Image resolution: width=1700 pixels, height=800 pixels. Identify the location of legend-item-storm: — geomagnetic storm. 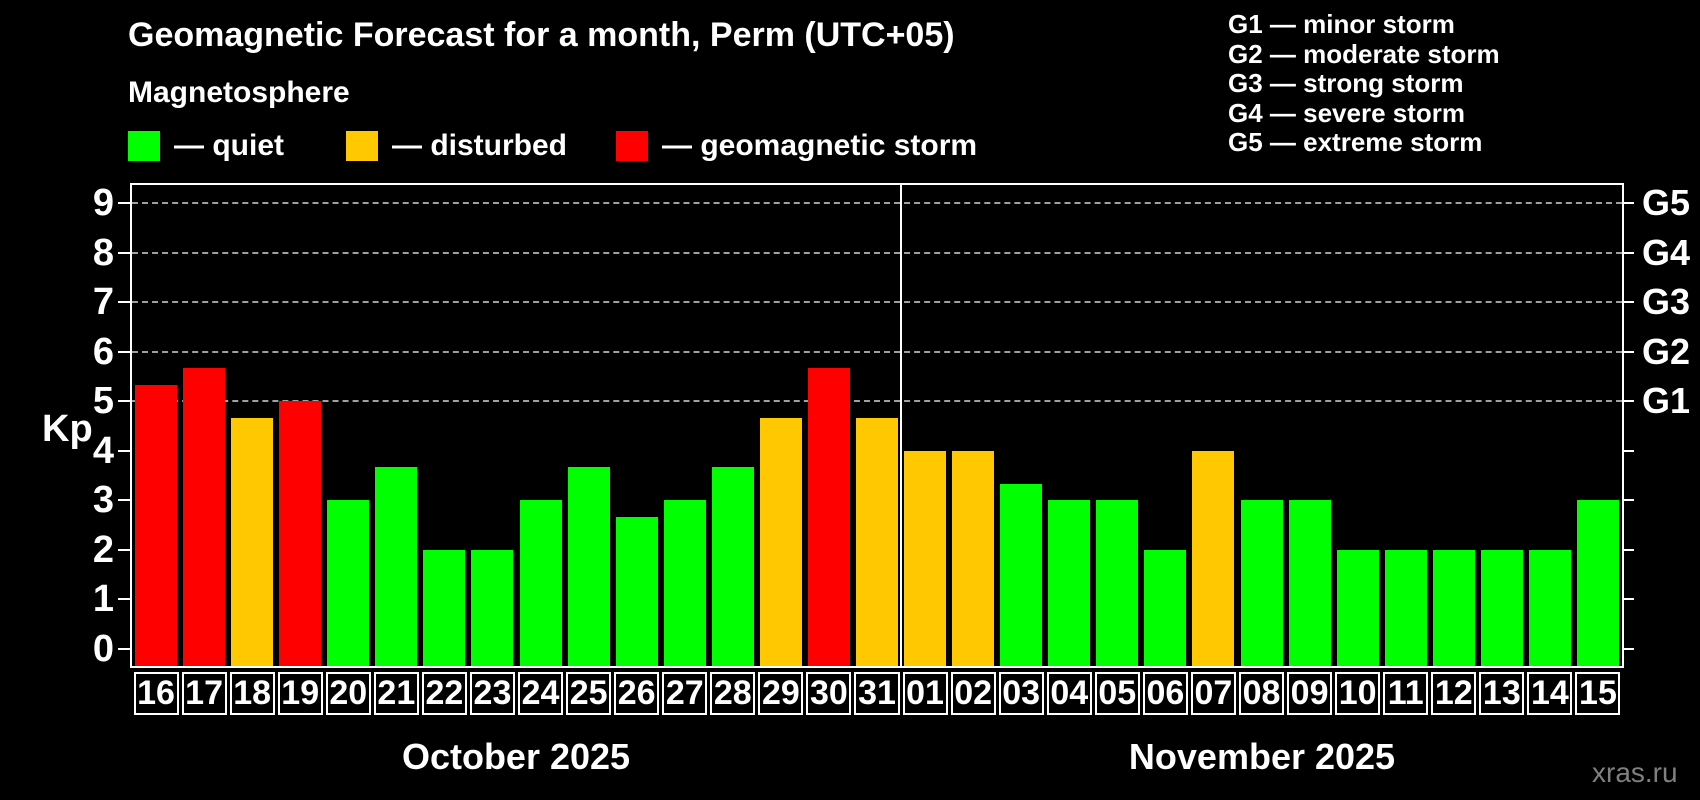
(797, 145).